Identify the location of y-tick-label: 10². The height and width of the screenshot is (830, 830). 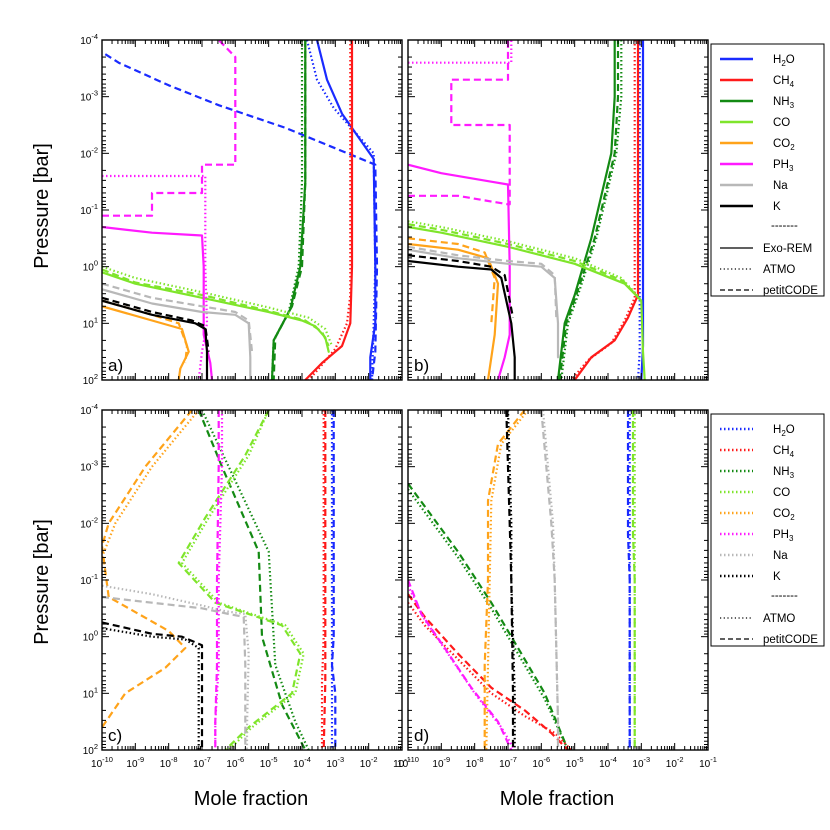
(90, 749).